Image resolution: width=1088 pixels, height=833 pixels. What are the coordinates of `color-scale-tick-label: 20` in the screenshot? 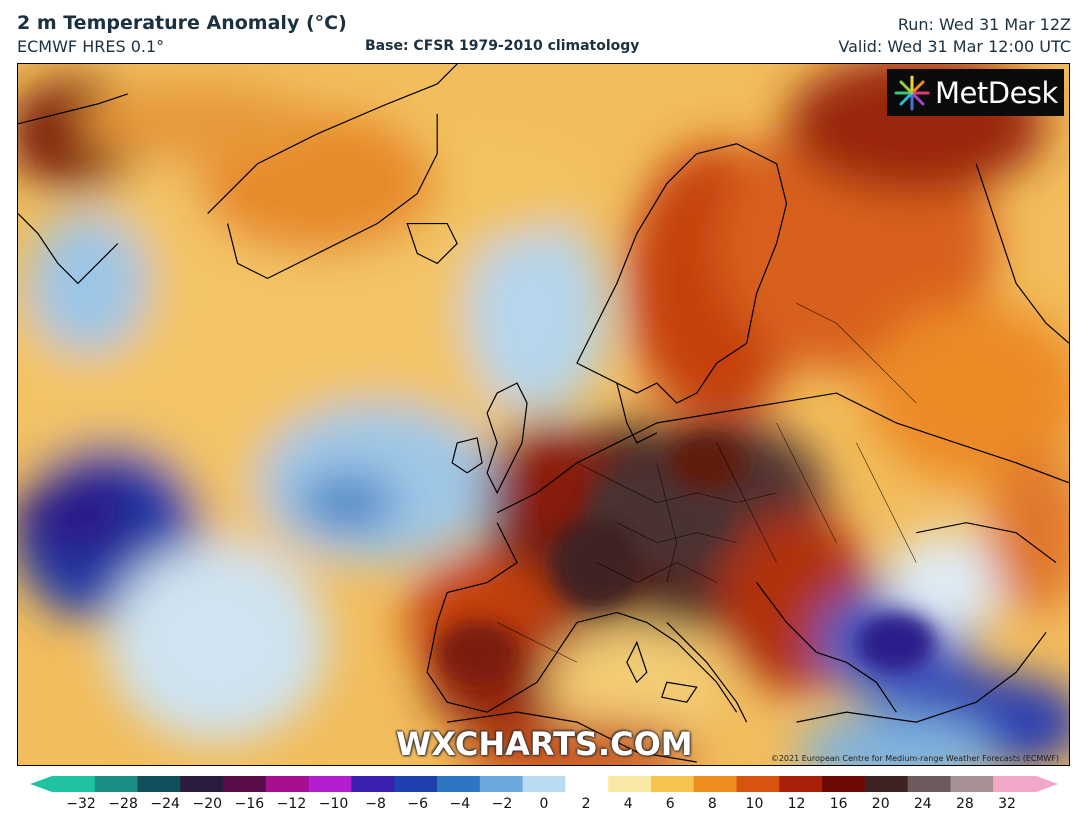 It's located at (880, 804).